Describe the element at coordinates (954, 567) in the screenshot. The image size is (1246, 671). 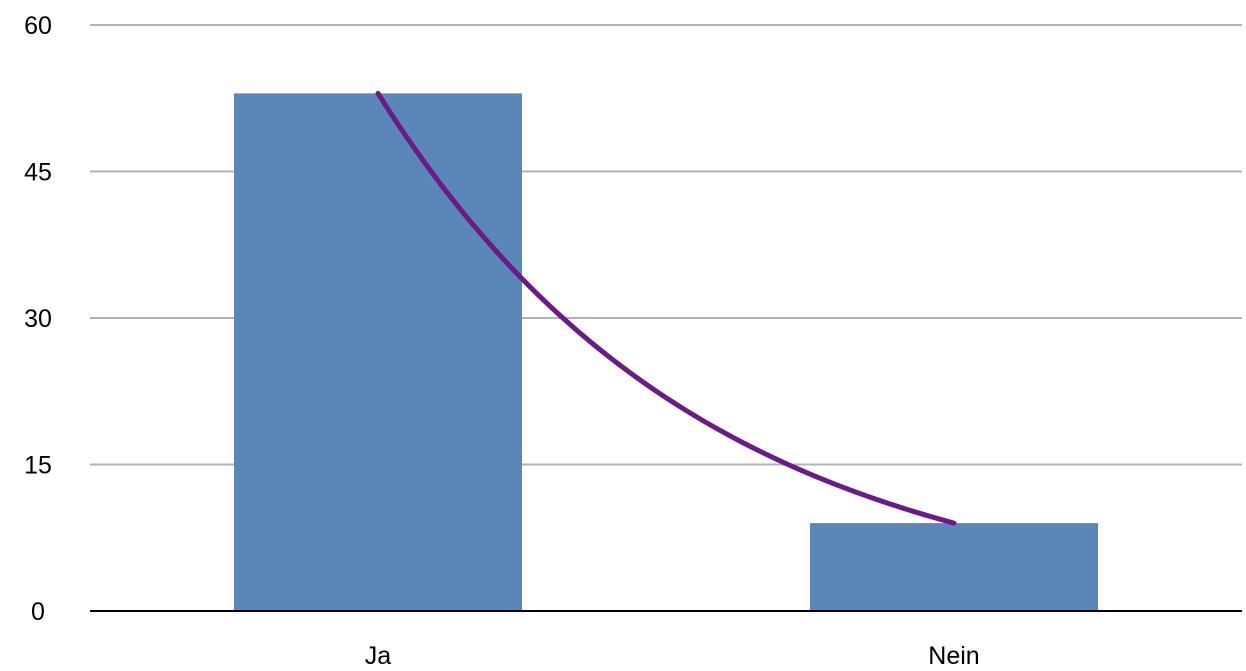
I see `bar-nein` at that location.